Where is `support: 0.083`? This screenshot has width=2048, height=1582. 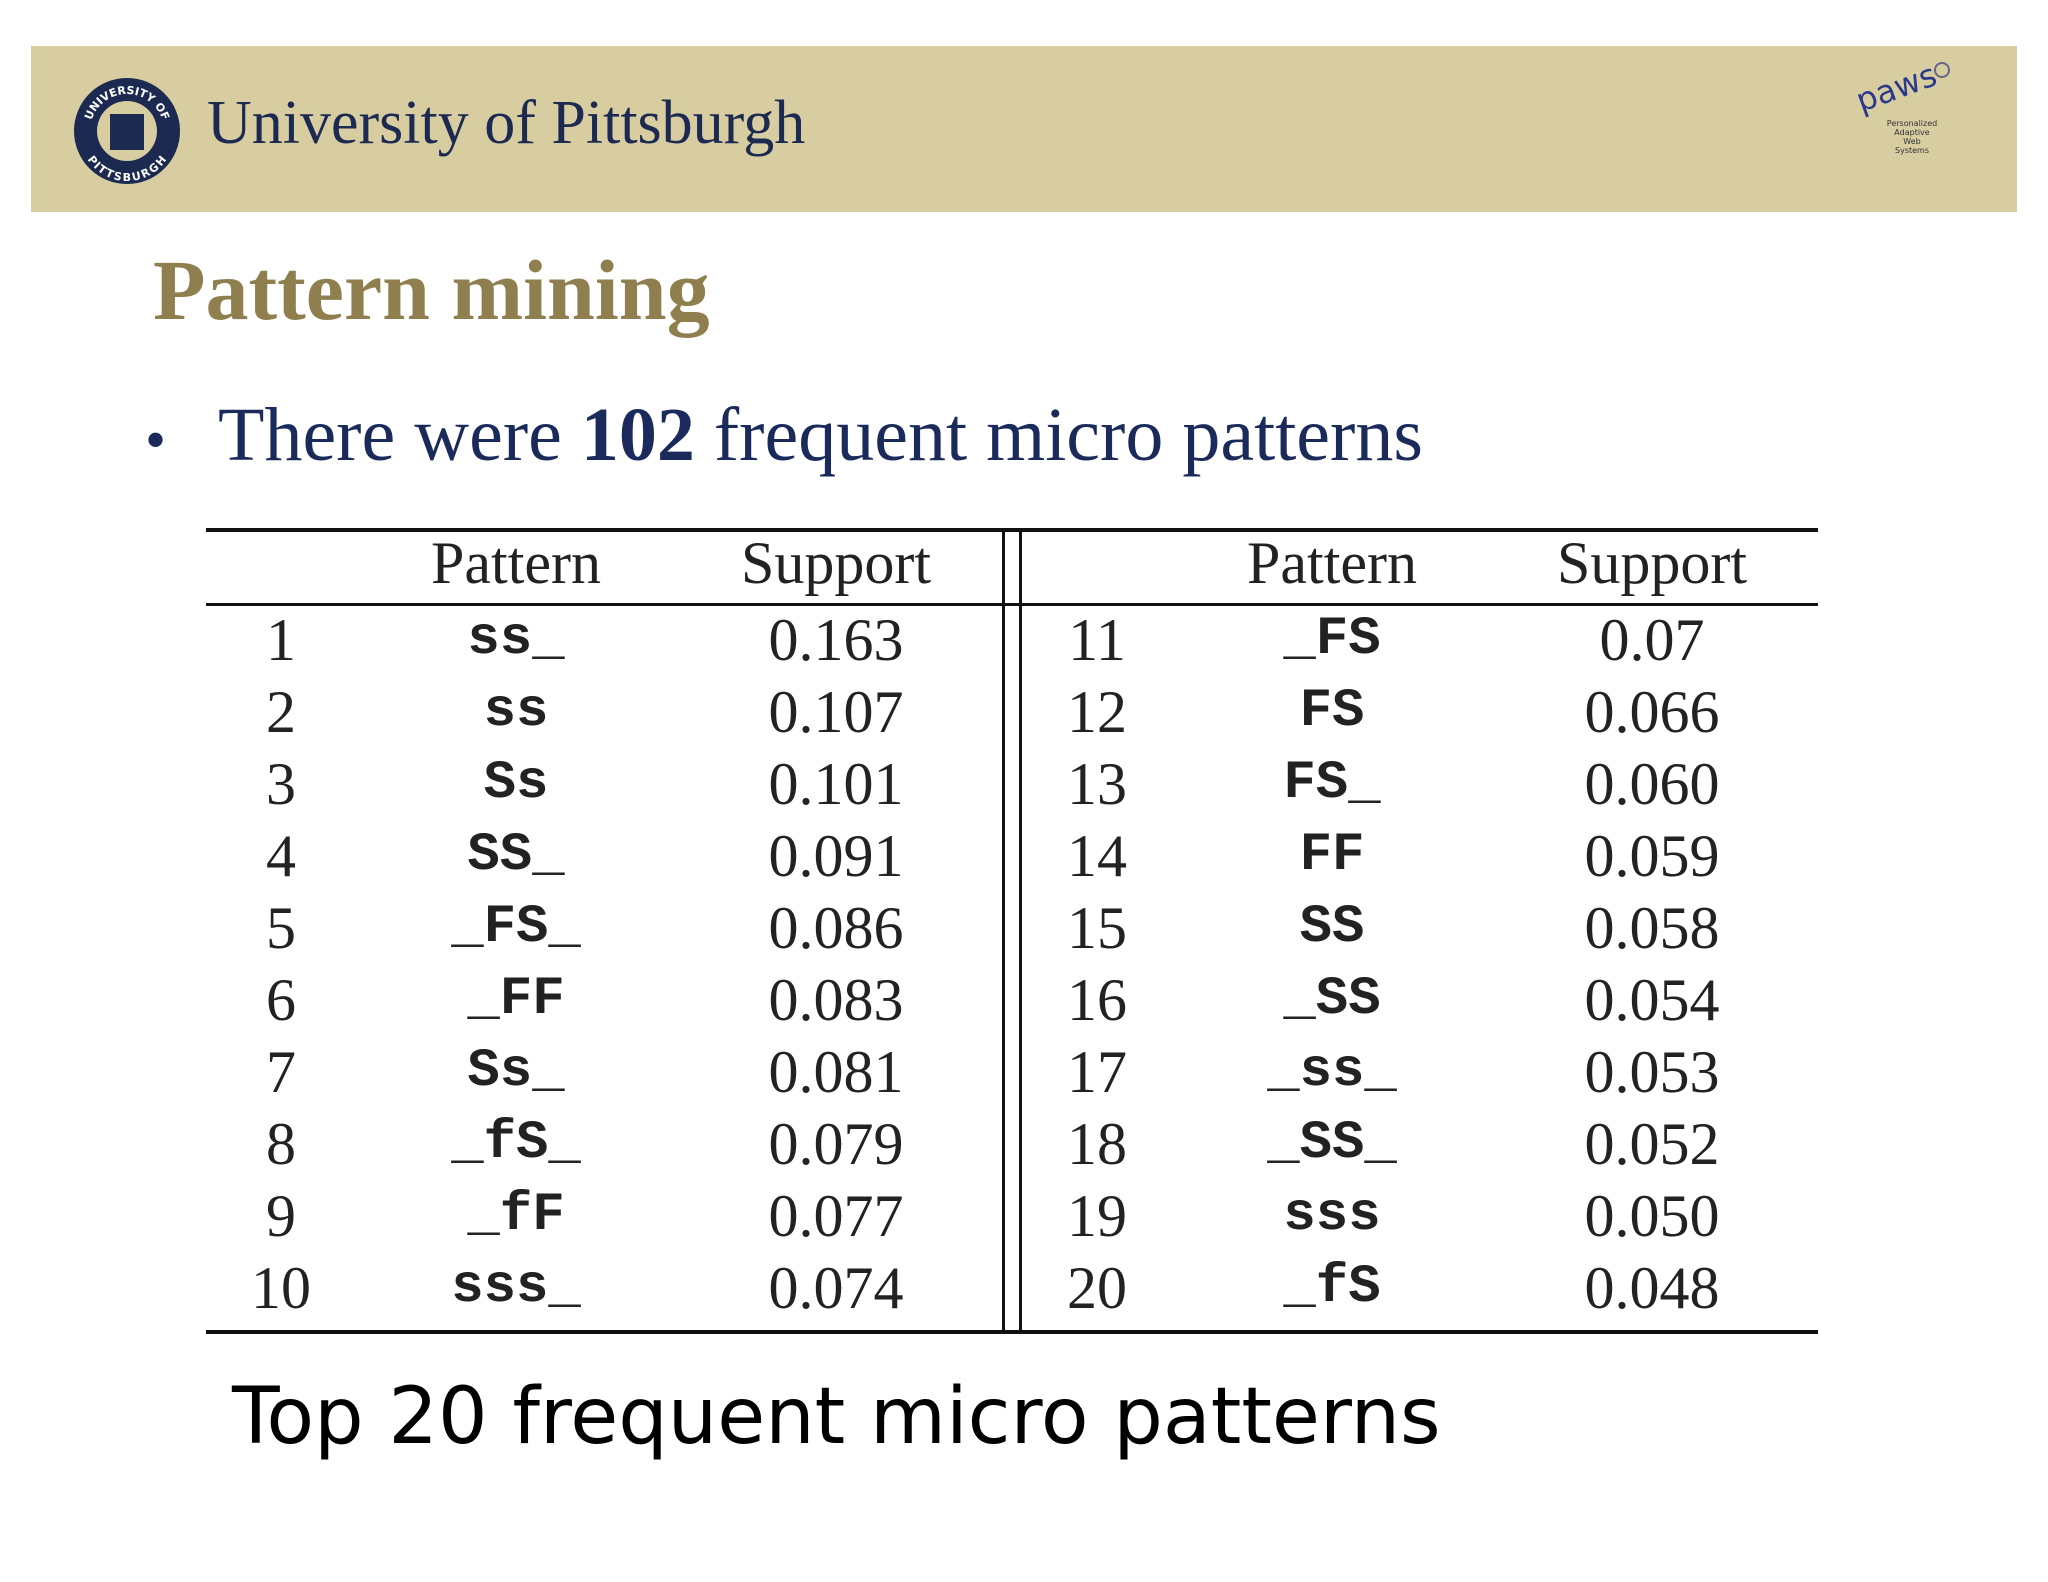
support: 0.083 is located at coordinates (836, 1000).